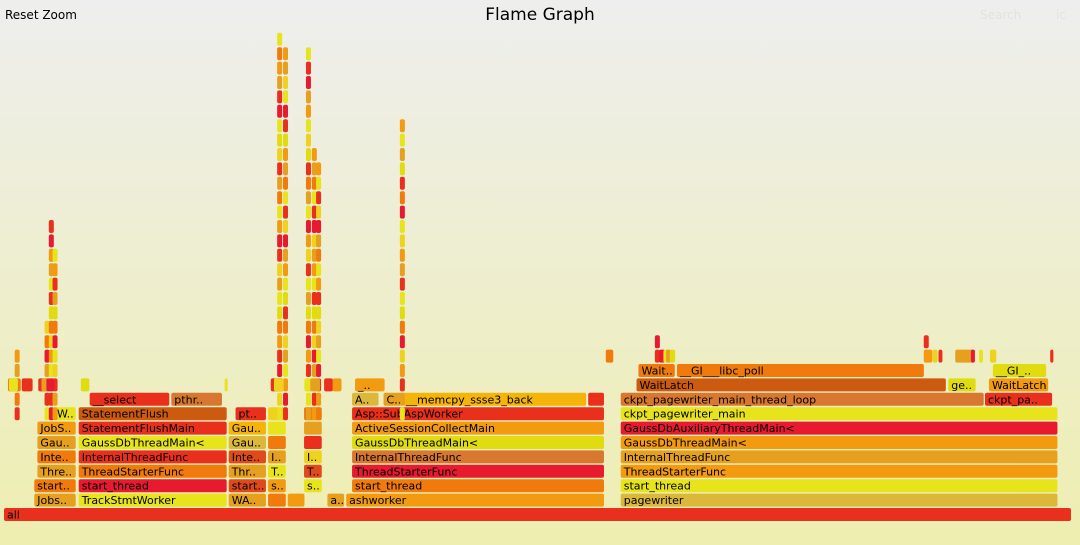  I want to click on frame-ckpt_pa: ckpt_pa.., so click(1018, 399).